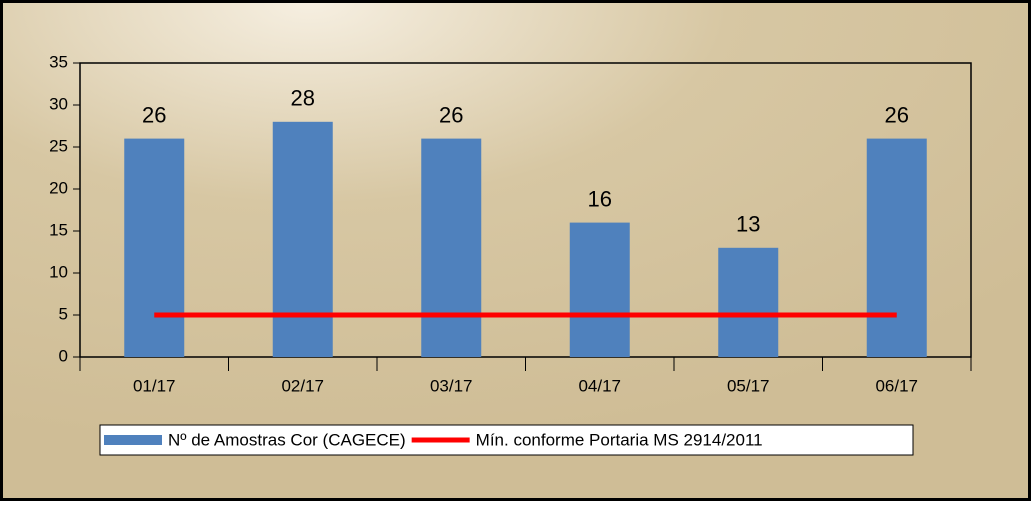 This screenshot has height=506, width=1031. I want to click on y-tick-label: 20, so click(58, 187).